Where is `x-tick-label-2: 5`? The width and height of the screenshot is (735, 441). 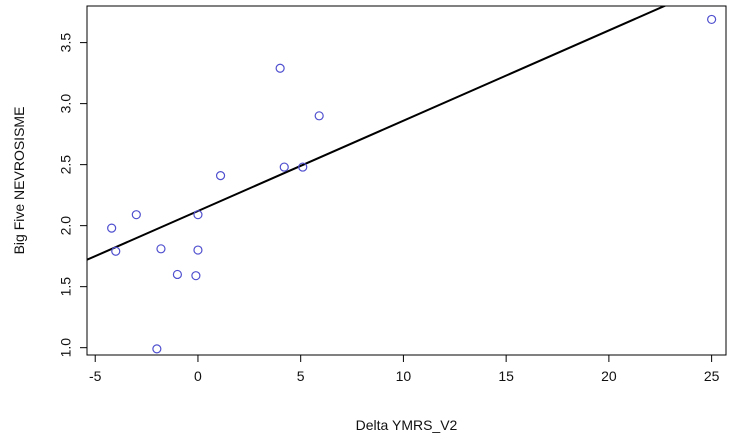 x-tick-label-2: 5 is located at coordinates (301, 376).